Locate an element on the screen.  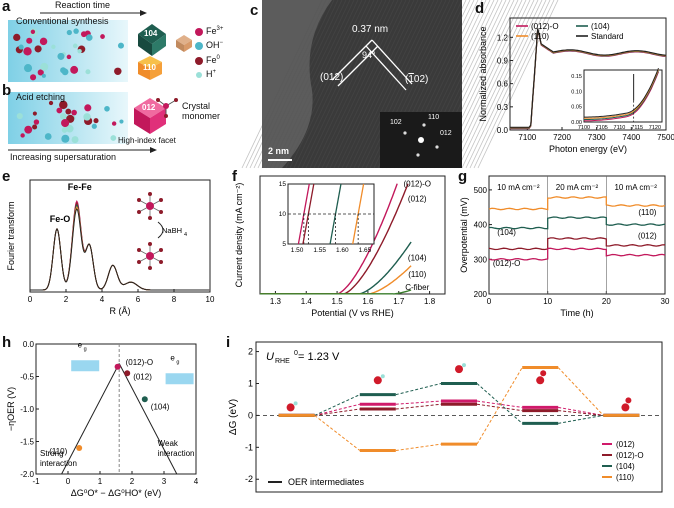
f-inset-xtick-label: 1.50 is located at coordinates (297, 250).